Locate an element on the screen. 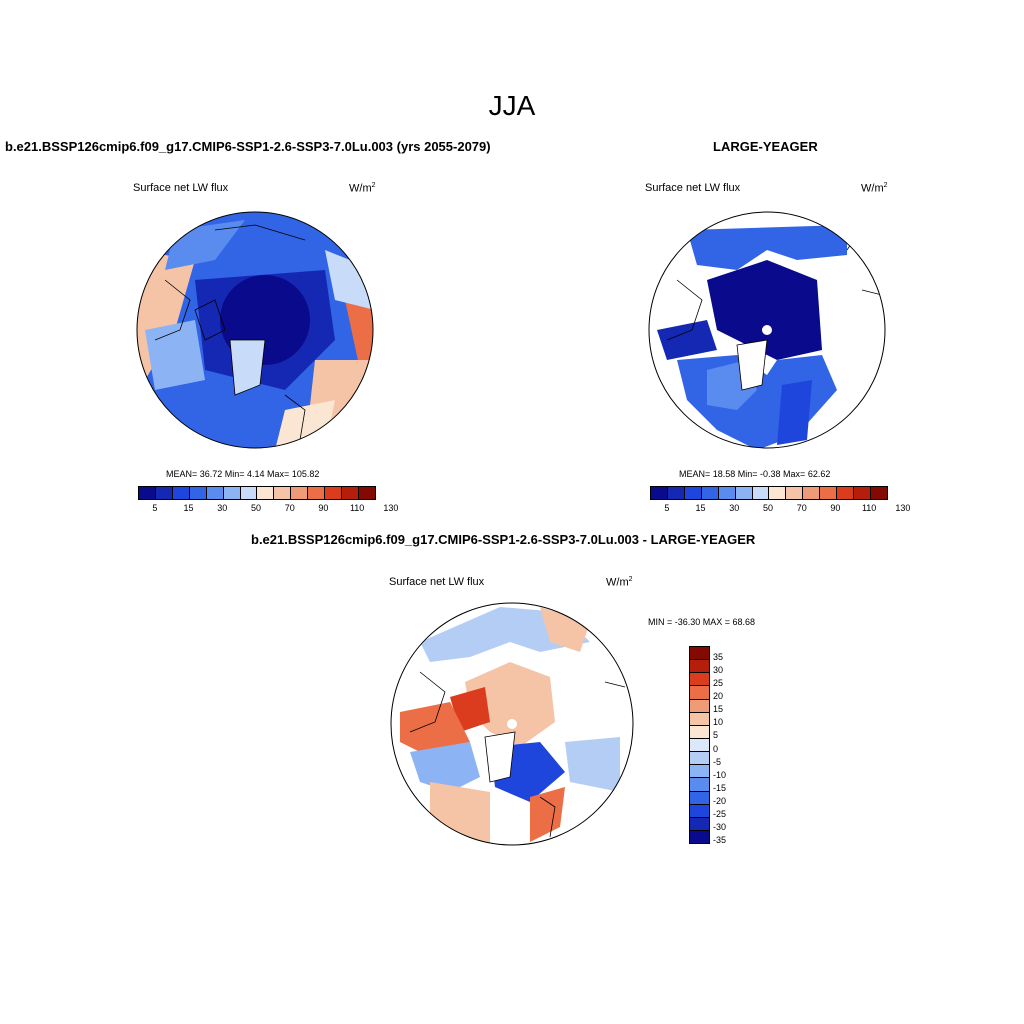 The height and width of the screenshot is (1024, 1024). right-colorbar is located at coordinates (769, 493).